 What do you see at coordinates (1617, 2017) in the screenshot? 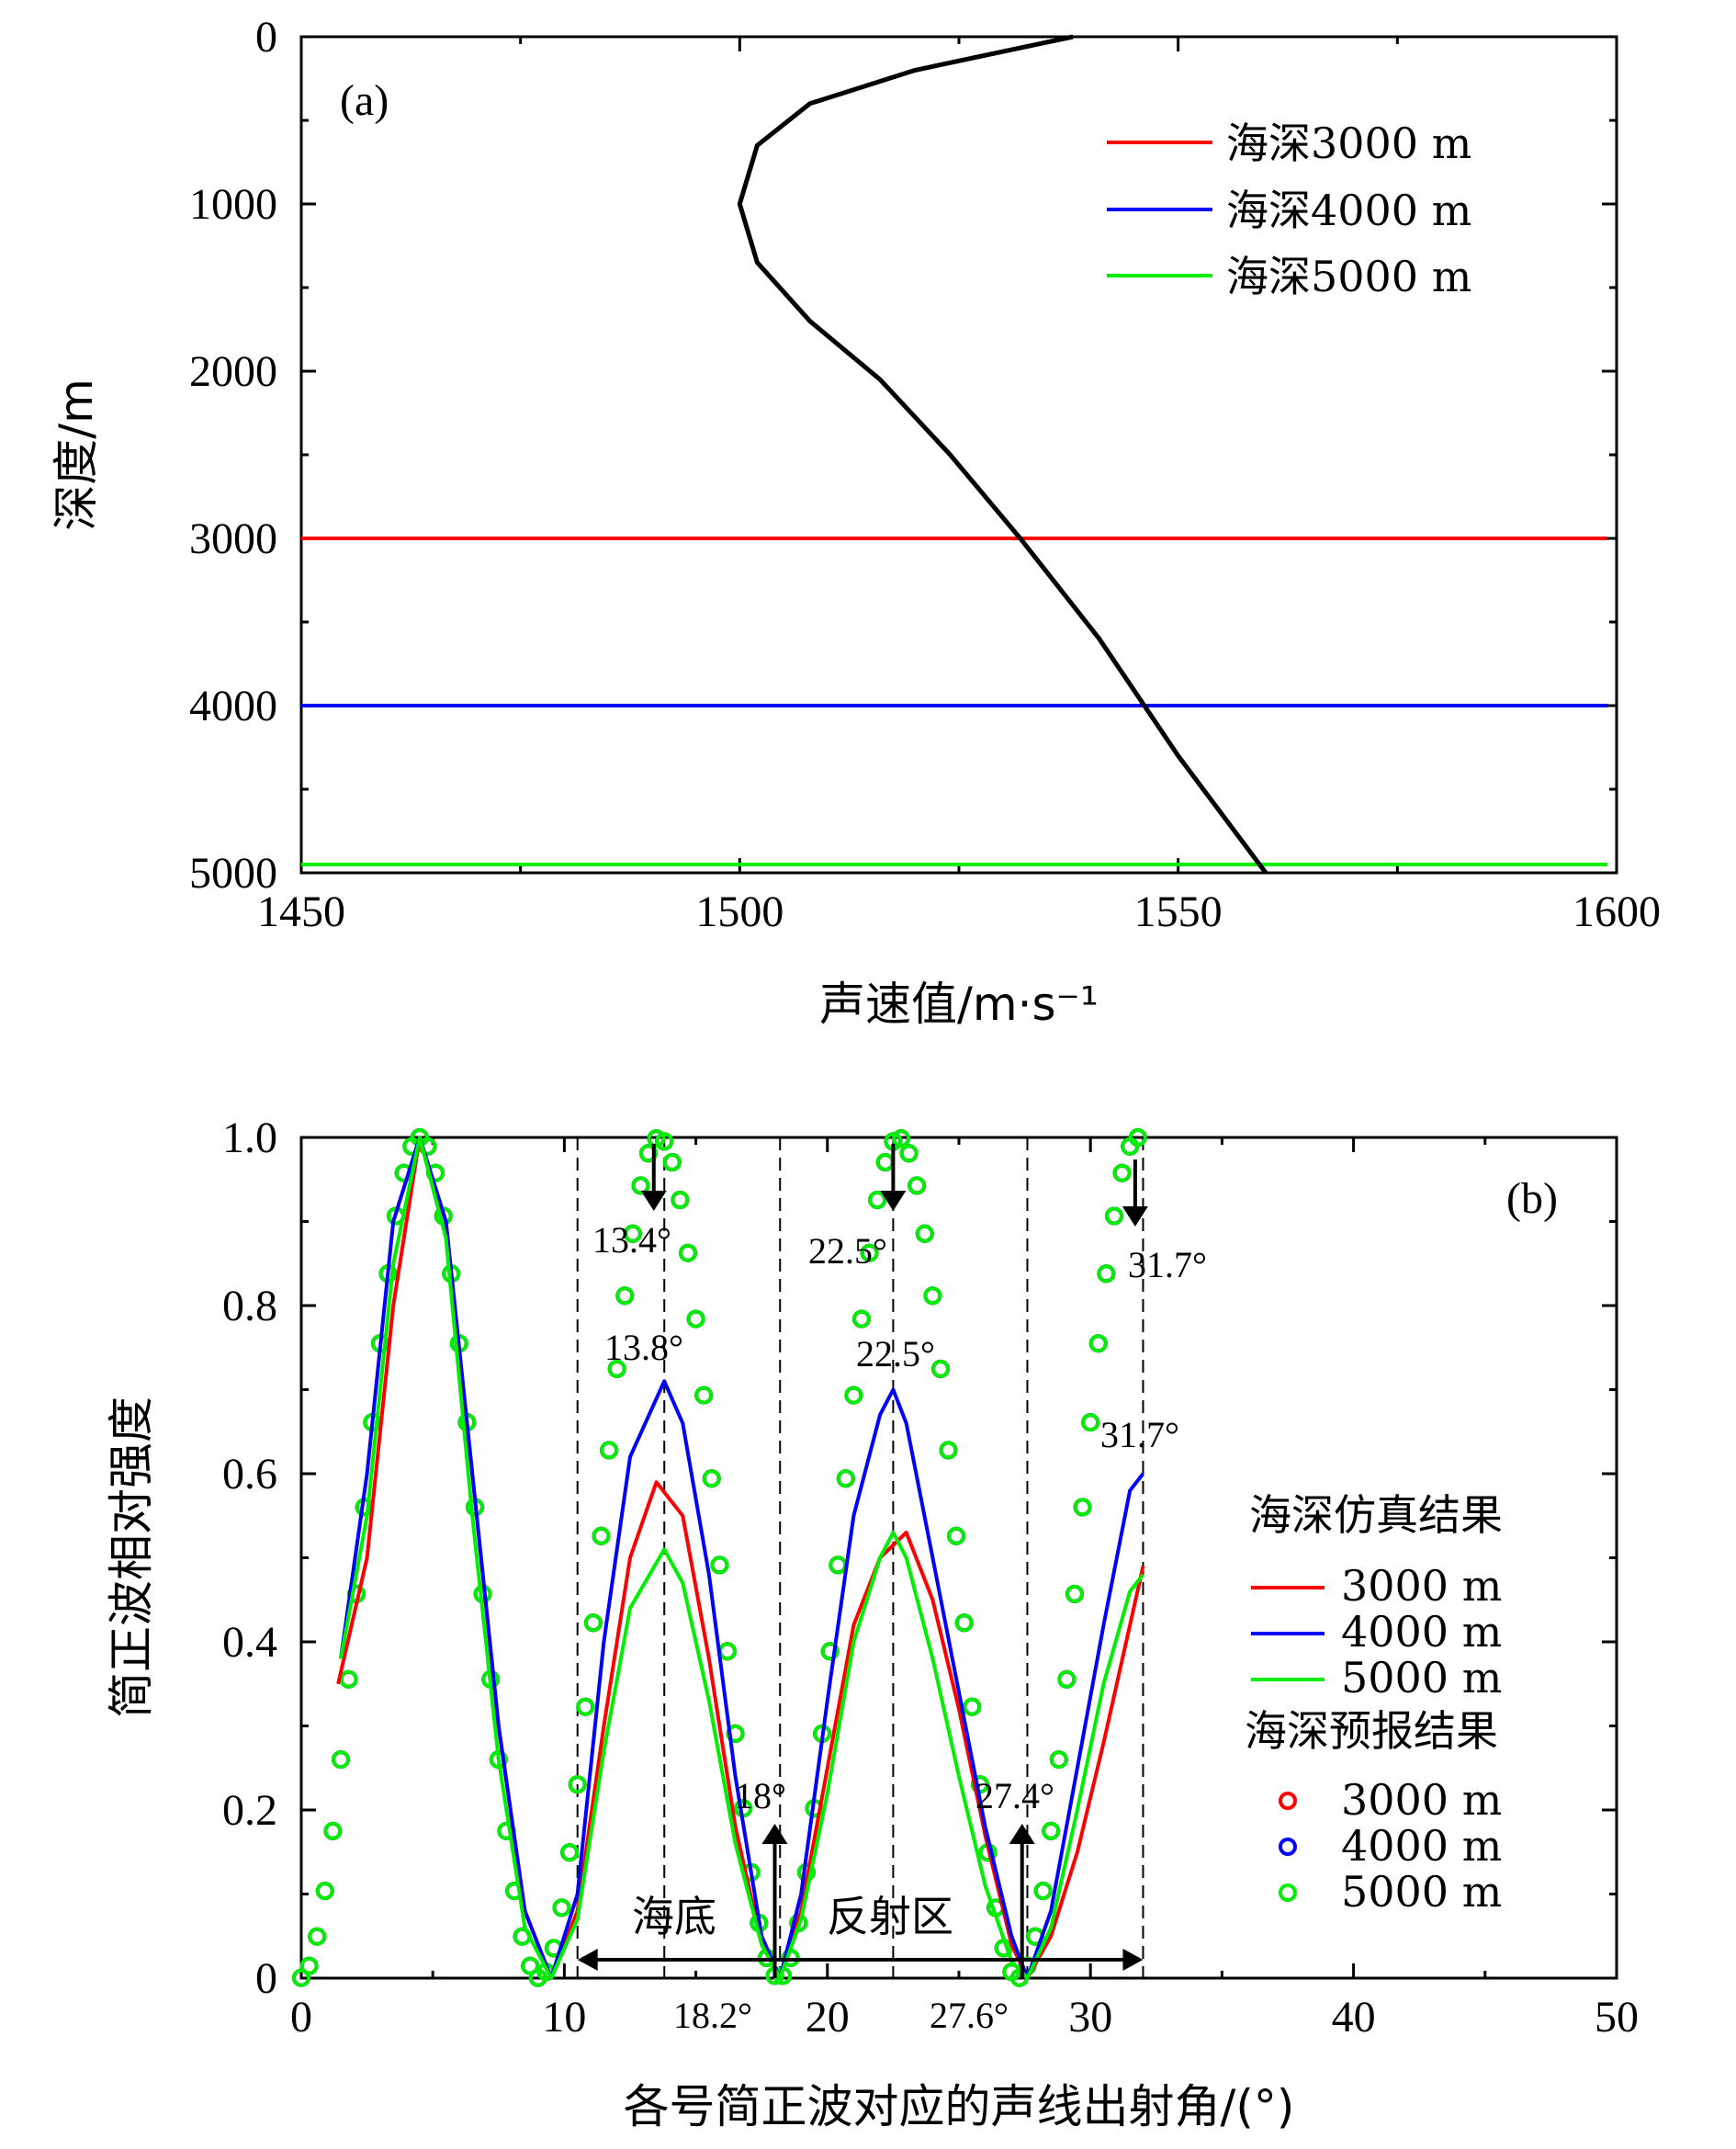
I see `x-tick-label: 50` at bounding box center [1617, 2017].